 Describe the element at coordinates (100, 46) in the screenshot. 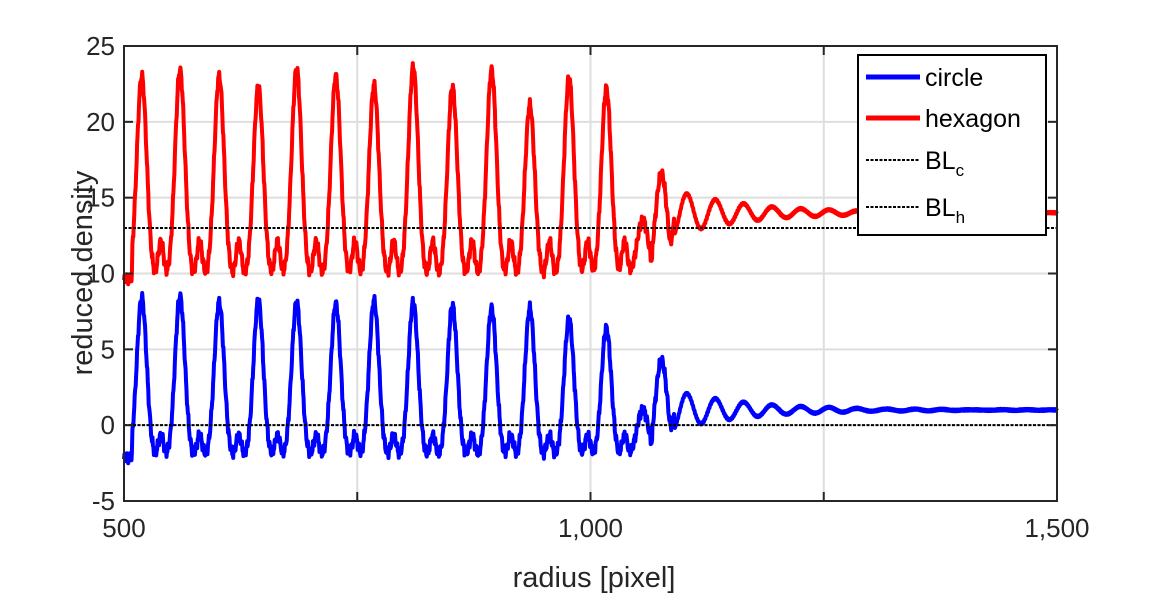

I see `y-tick-label: 25` at that location.